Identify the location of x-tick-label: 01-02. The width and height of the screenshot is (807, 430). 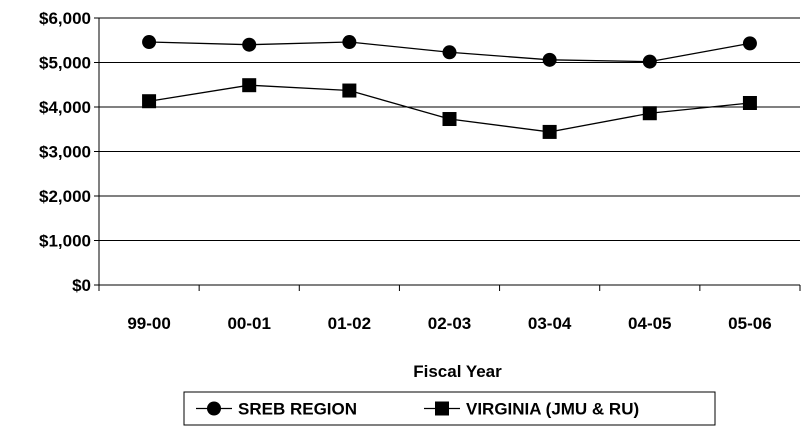
(349, 323).